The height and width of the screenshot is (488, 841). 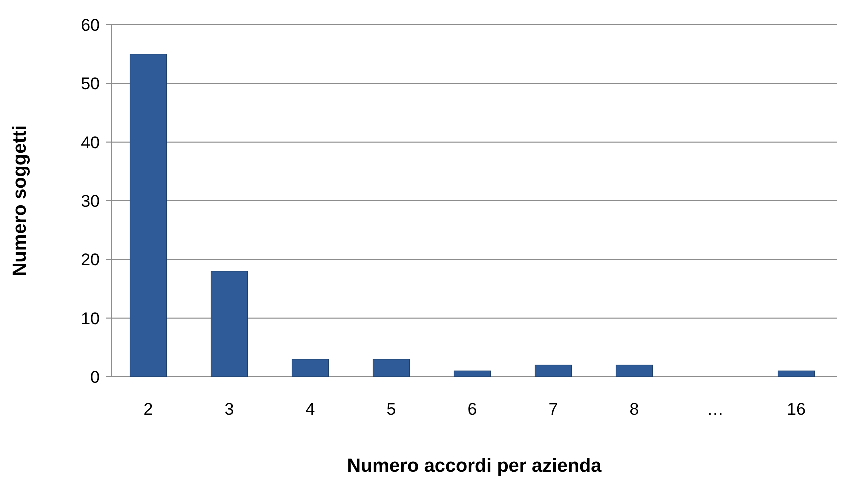 I want to click on x-tick-label: 3, so click(x=229, y=409).